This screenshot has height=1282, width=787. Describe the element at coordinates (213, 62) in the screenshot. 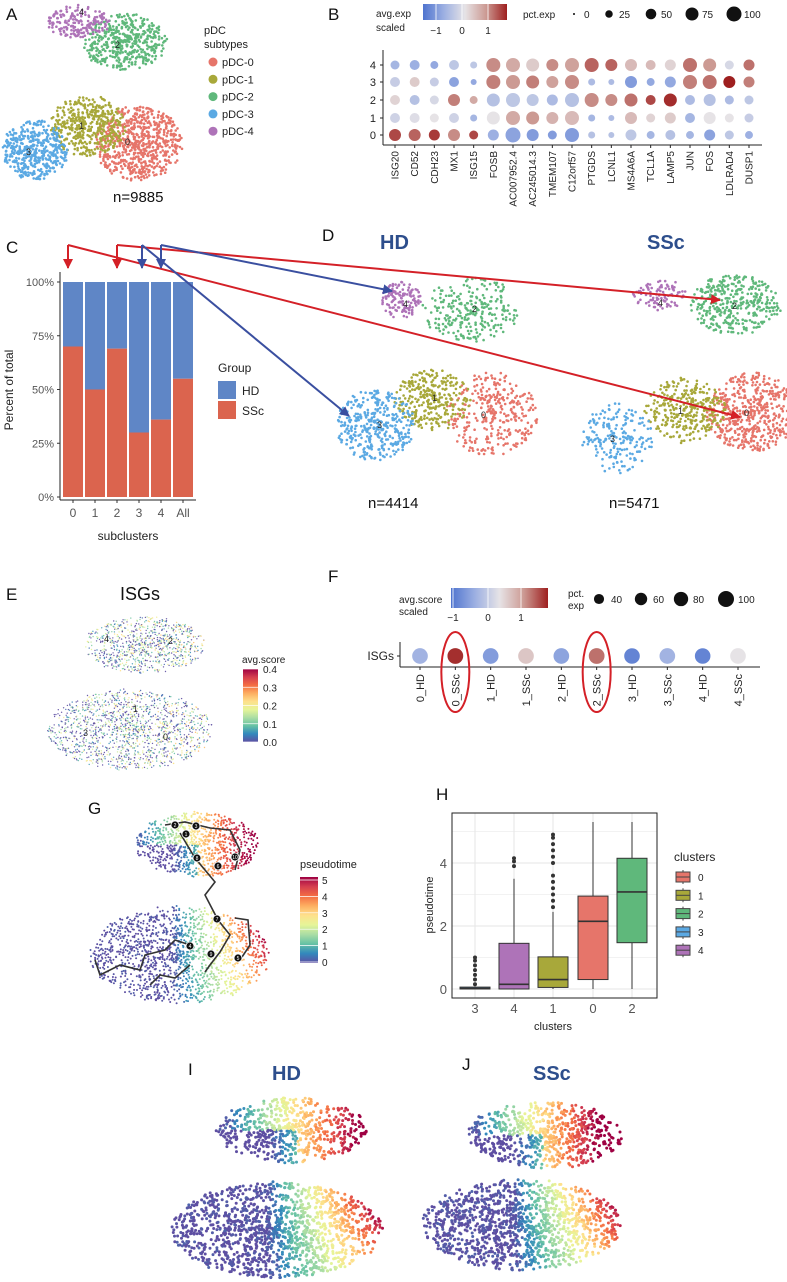

I see `legend-swatch` at that location.